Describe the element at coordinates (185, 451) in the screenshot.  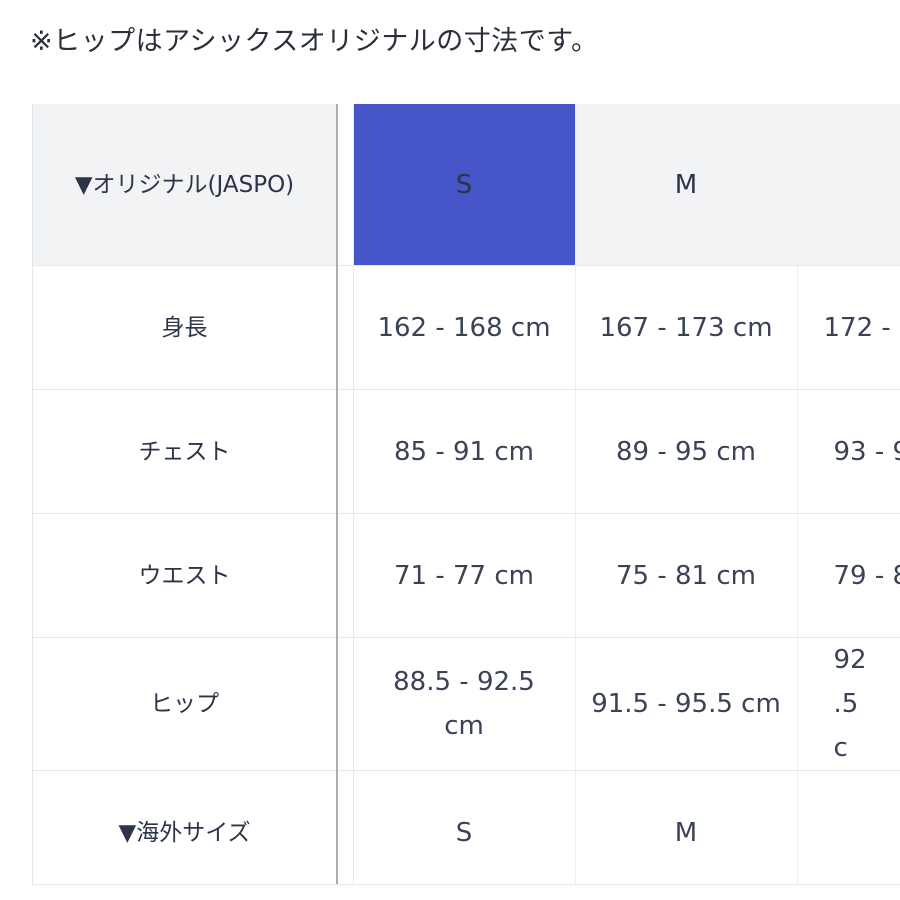
I see `row-label: チェスト` at that location.